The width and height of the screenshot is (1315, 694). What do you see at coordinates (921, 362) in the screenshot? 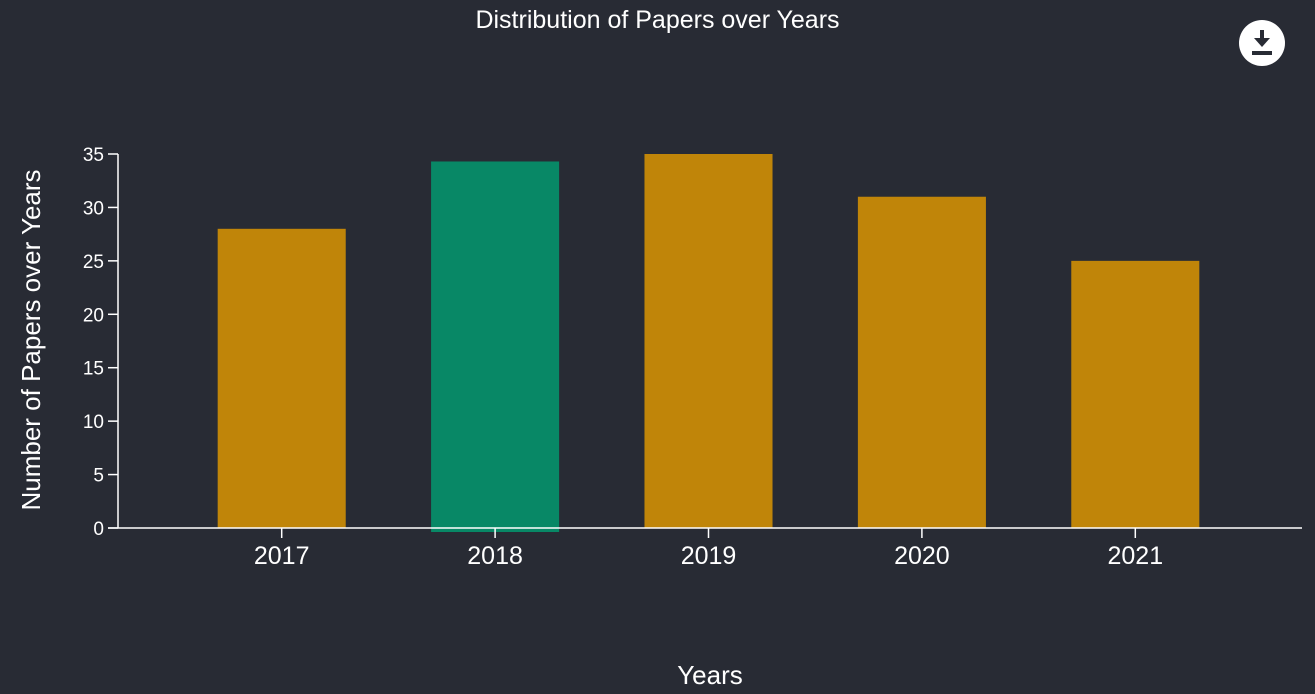
I see `bar-2020` at bounding box center [921, 362].